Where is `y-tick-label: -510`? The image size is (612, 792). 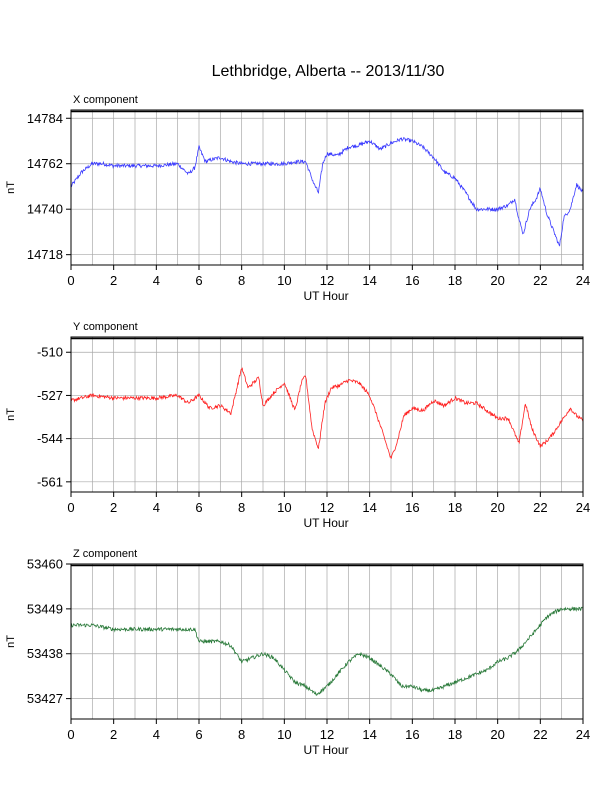 y-tick-label: -510 is located at coordinates (50, 352).